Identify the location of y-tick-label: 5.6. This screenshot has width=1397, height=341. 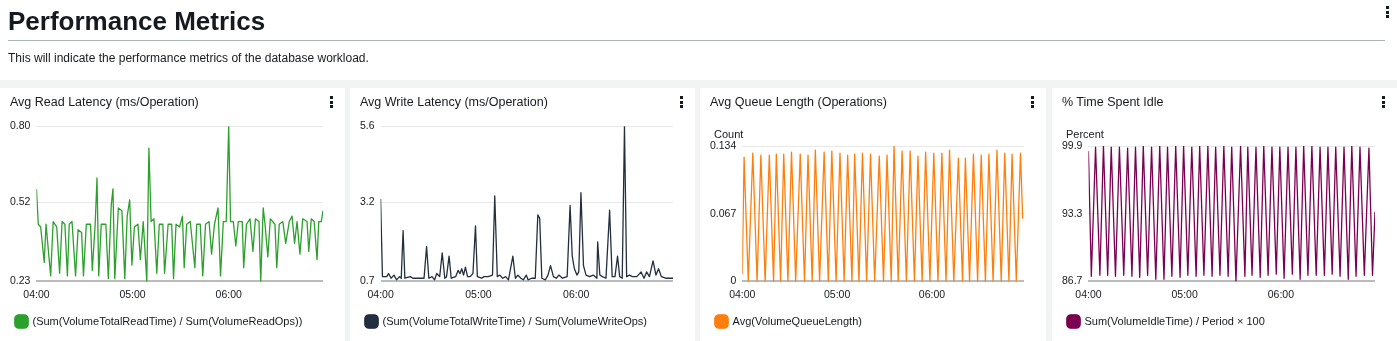
(367, 125).